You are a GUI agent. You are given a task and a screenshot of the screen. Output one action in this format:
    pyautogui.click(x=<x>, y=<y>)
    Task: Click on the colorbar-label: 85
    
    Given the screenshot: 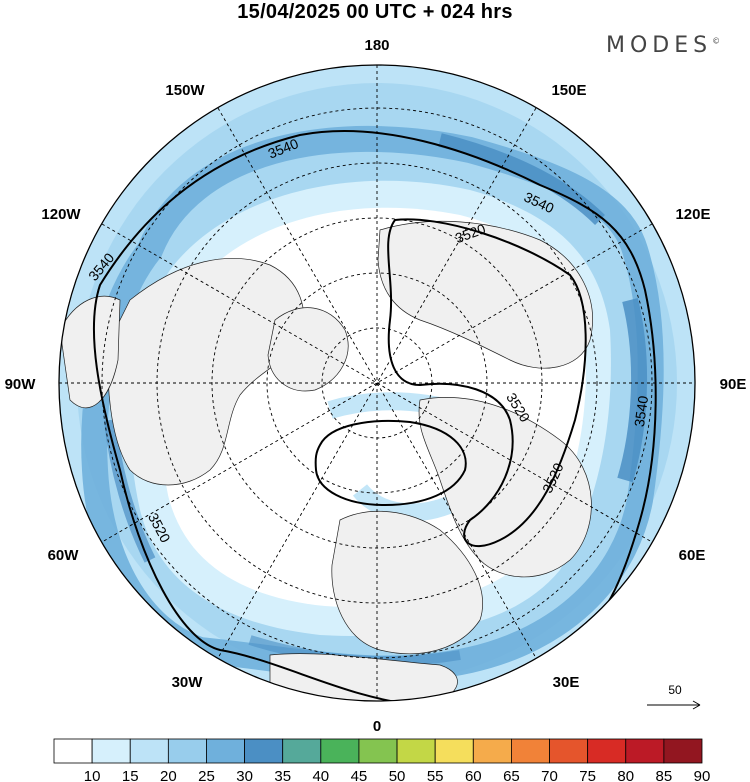 What is the action you would take?
    pyautogui.click(x=664, y=775)
    